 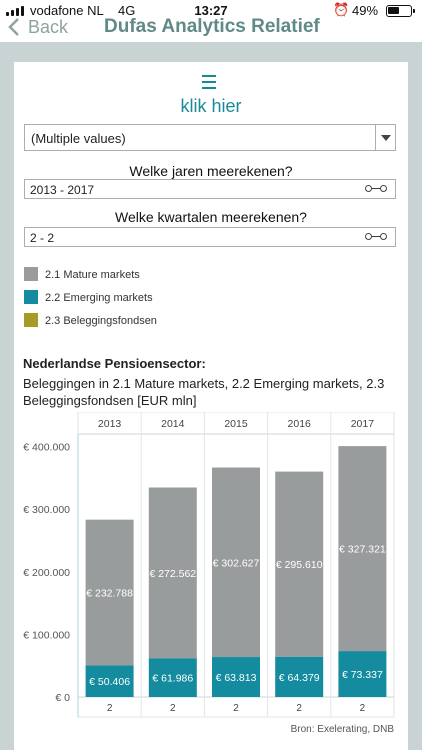 What do you see at coordinates (212, 26) in the screenshot?
I see `page-title: Dufas Analytics Relatief` at bounding box center [212, 26].